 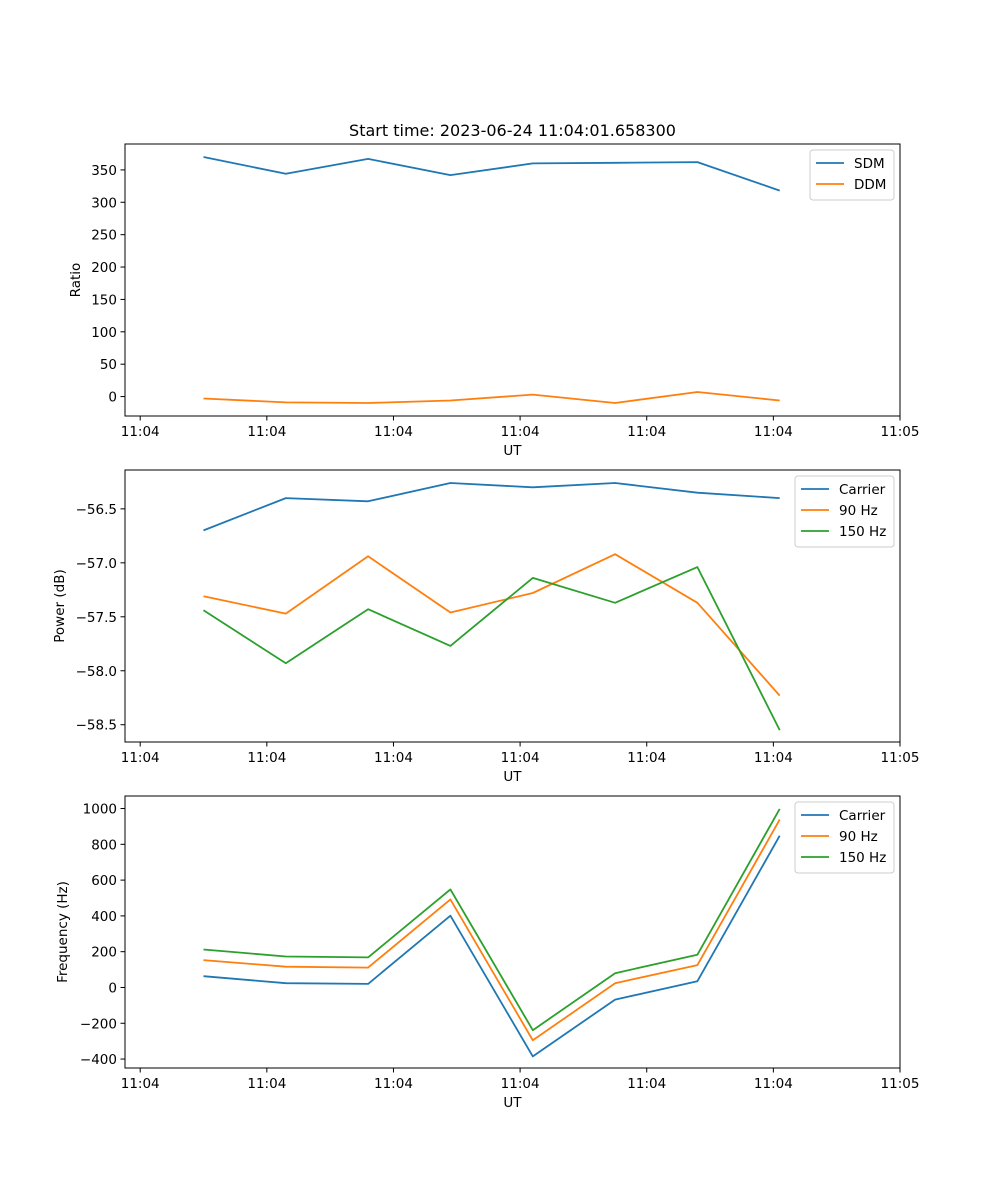 I want to click on y-tick-label: −400, so click(x=98, y=1060).